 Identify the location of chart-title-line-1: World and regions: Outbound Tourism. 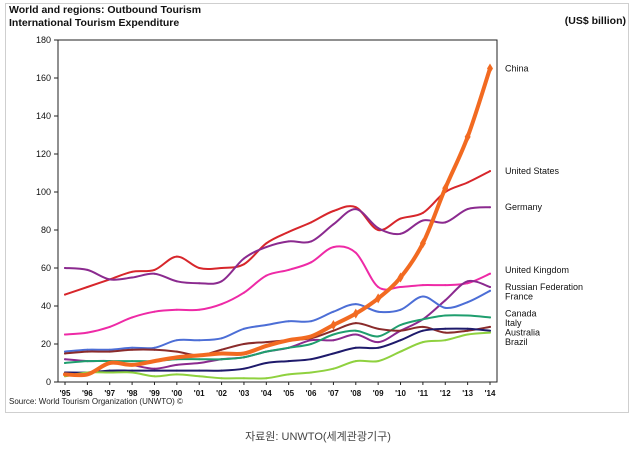
(105, 10).